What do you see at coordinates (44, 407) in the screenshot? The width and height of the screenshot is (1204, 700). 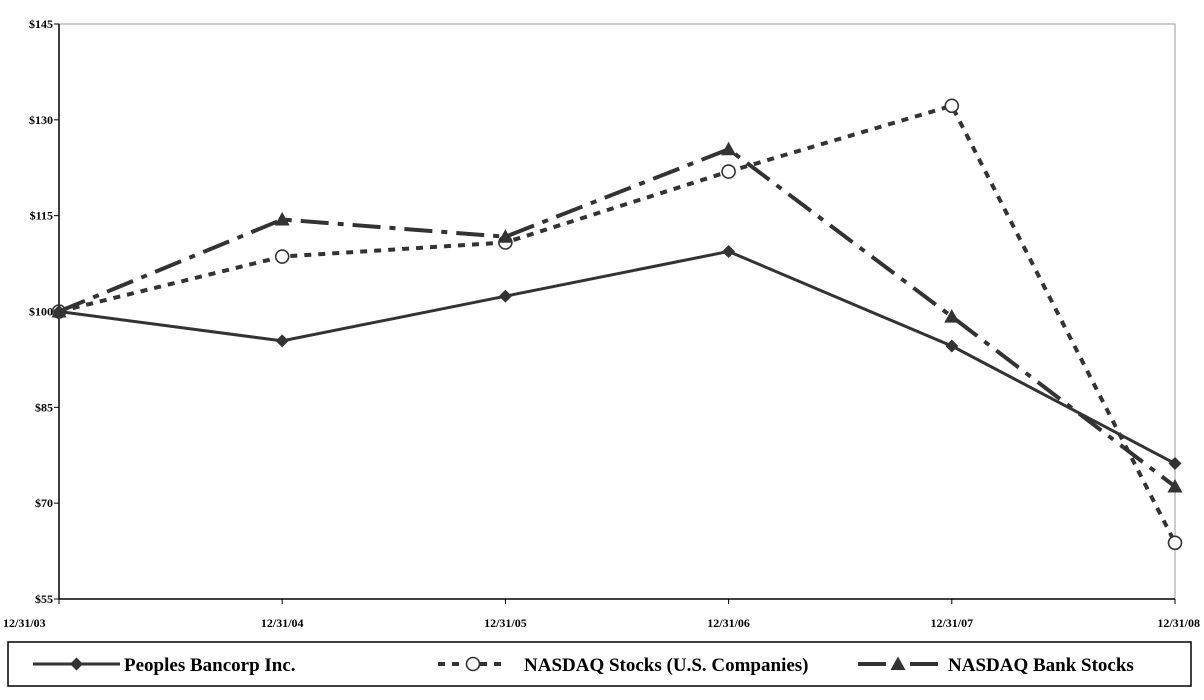 I see `y-tick-label: $85` at bounding box center [44, 407].